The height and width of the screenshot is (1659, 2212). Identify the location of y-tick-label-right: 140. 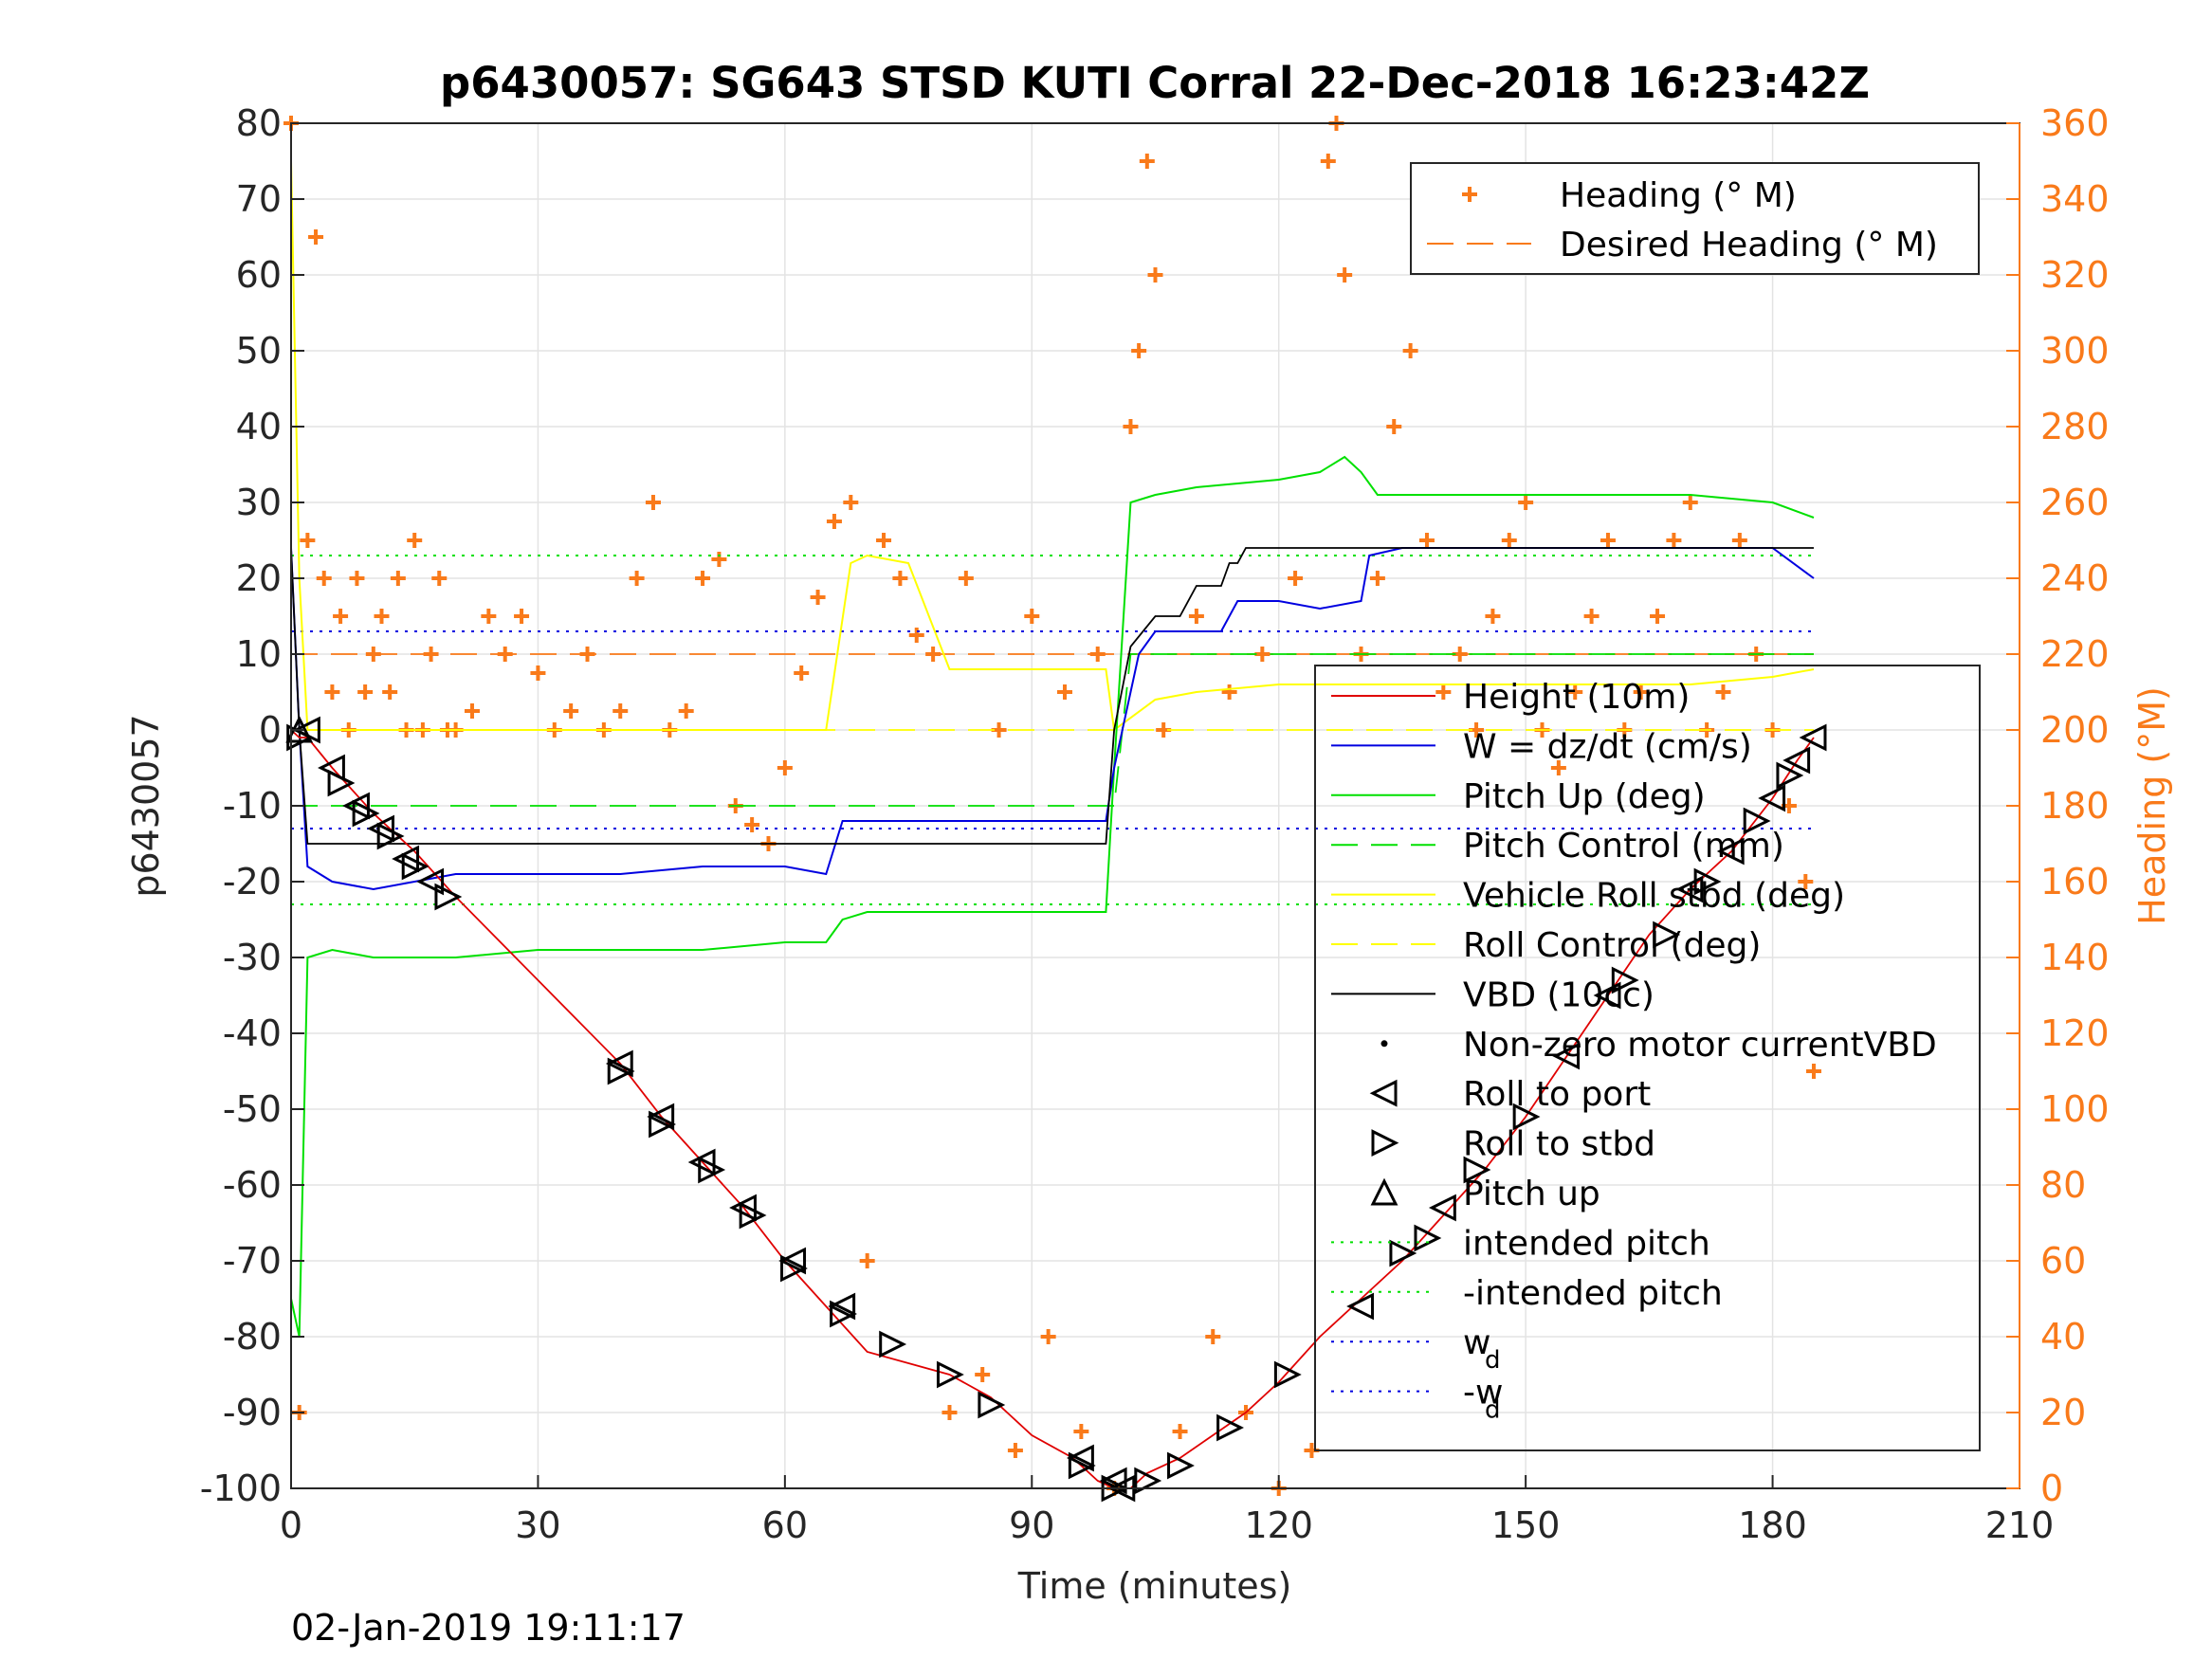
(2075, 957).